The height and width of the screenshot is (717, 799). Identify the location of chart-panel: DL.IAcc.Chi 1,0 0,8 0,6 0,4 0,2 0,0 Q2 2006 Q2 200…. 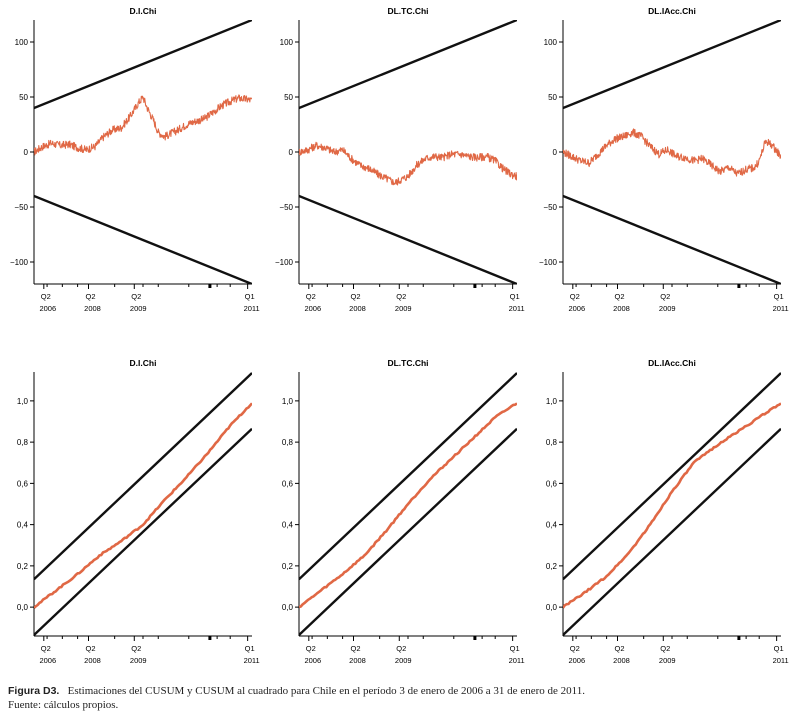
(667, 511).